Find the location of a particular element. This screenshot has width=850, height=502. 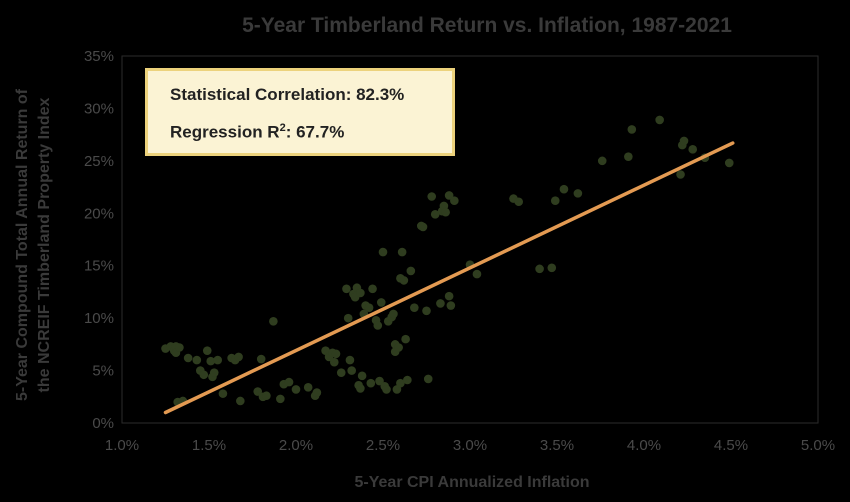

x-tick-label: 4.5% is located at coordinates (731, 445).